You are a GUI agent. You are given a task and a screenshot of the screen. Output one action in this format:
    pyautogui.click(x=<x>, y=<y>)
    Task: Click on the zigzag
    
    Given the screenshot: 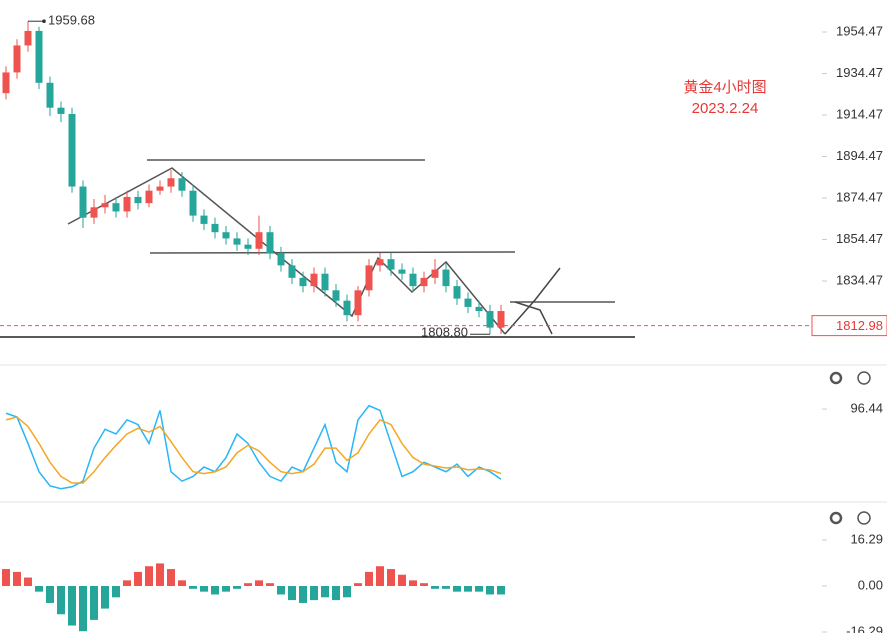 What is the action you would take?
    pyautogui.click(x=286, y=251)
    